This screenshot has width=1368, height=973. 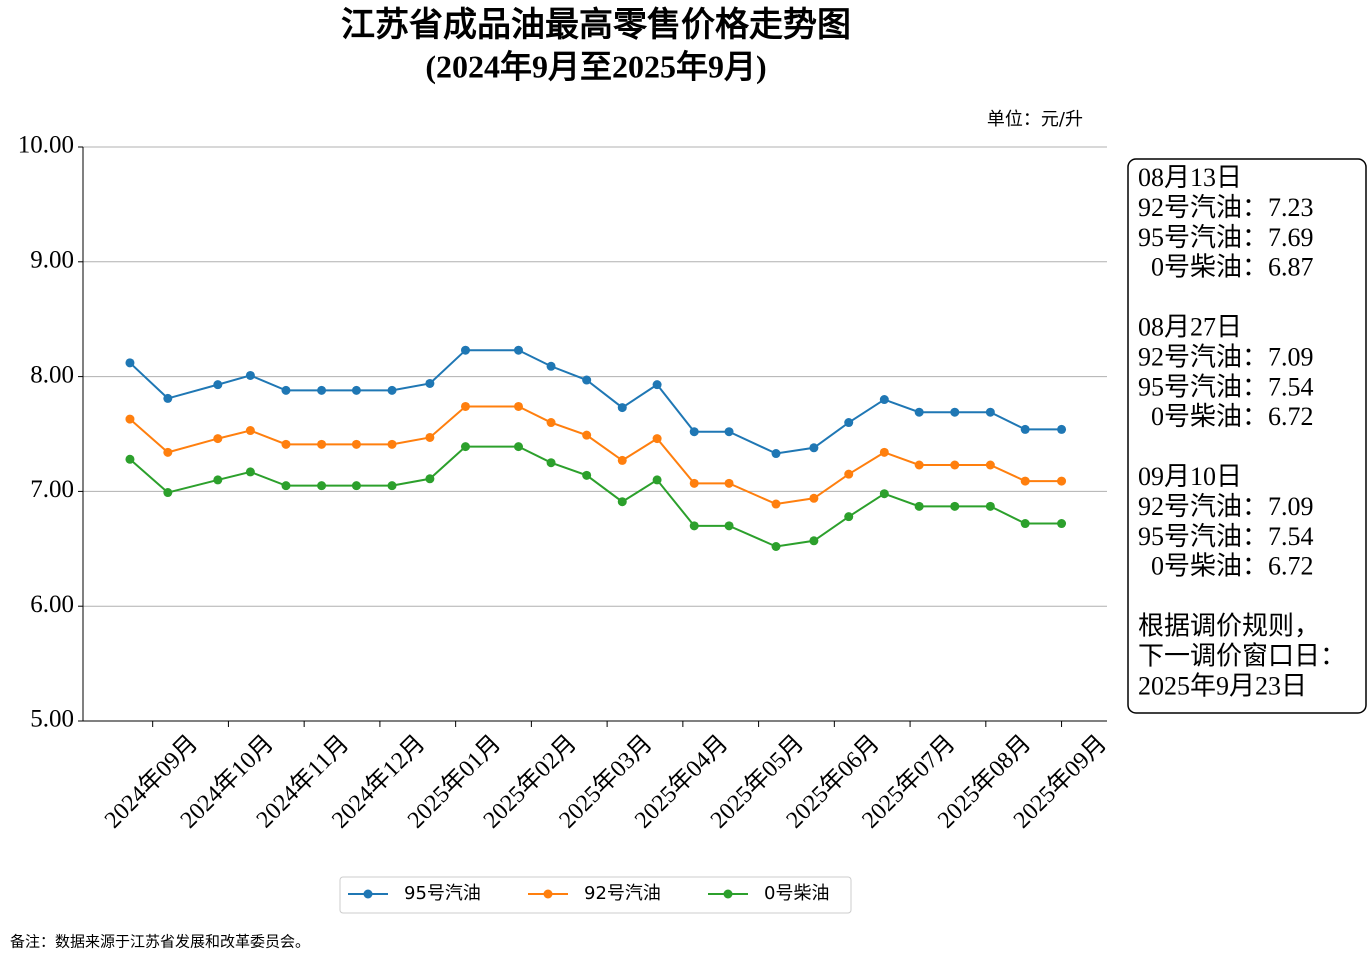 I want to click on annotation-line: 根据调价规则，, so click(x=1229, y=625).